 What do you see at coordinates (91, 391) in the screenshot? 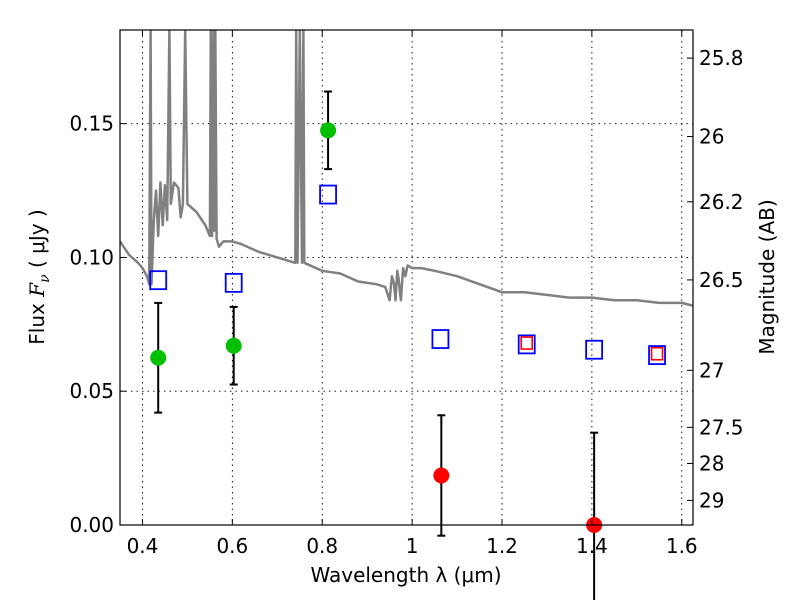
I see `y-tick-label: 0.05` at bounding box center [91, 391].